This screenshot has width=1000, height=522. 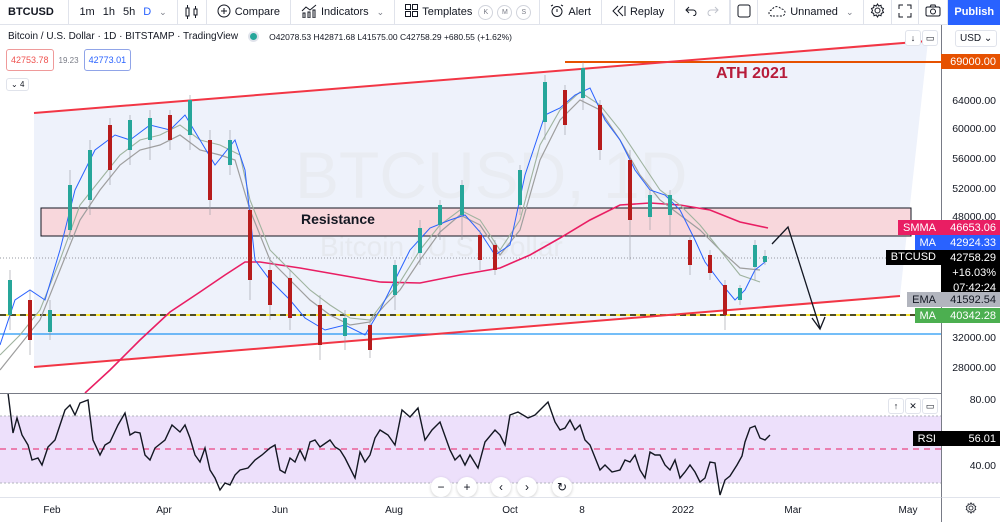 I want to click on price-tick: 52000.00, so click(x=974, y=189).